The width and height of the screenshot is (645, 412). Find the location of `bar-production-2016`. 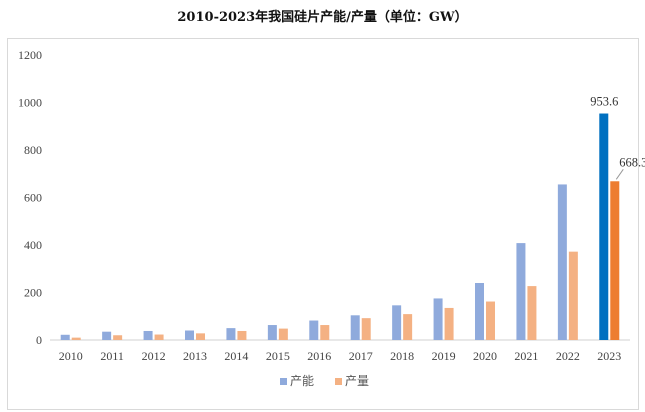

bar-production-2016 is located at coordinates (325, 332).